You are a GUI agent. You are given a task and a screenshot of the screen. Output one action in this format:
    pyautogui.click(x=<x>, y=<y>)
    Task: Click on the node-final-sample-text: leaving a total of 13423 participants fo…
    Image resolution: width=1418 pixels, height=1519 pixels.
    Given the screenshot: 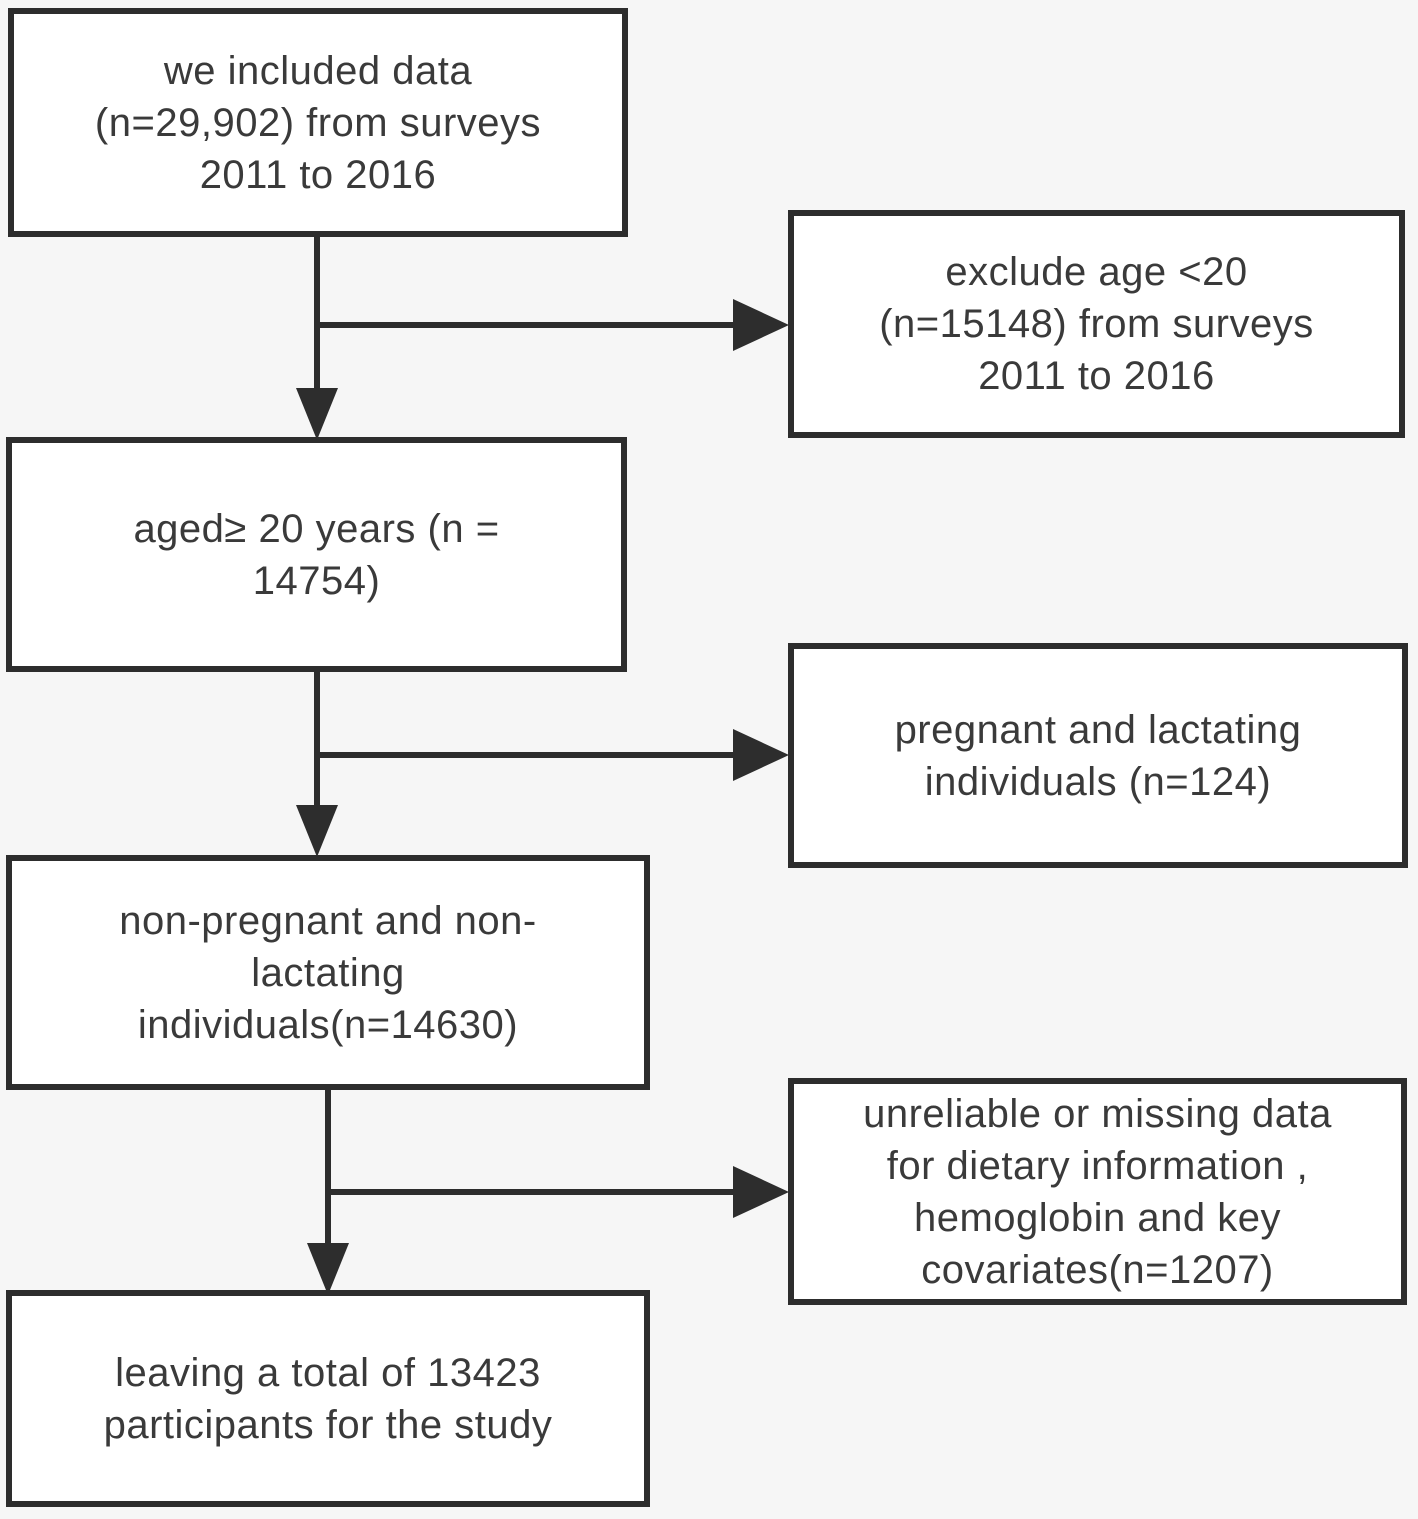 What is the action you would take?
    pyautogui.click(x=328, y=1398)
    